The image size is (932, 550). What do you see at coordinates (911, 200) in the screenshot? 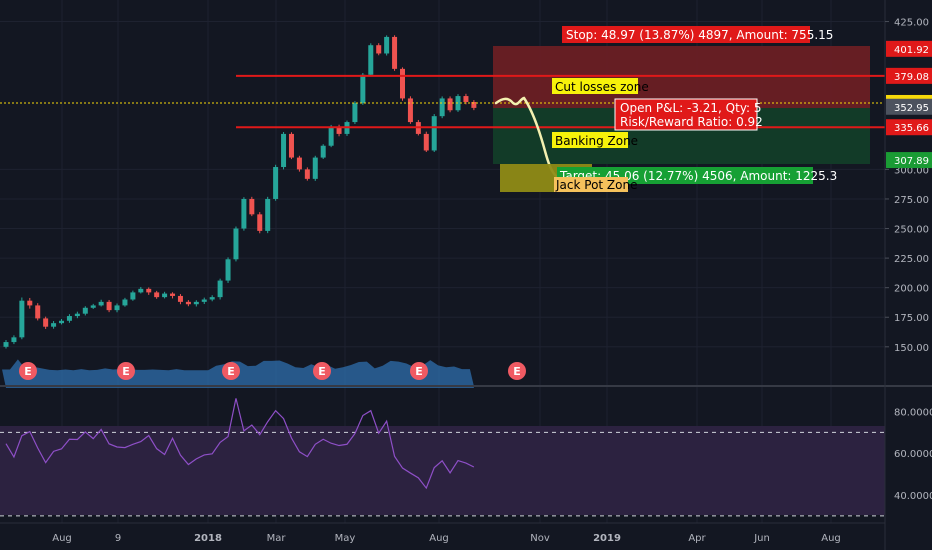
I see `price-tick-label: 275.00` at bounding box center [911, 200].